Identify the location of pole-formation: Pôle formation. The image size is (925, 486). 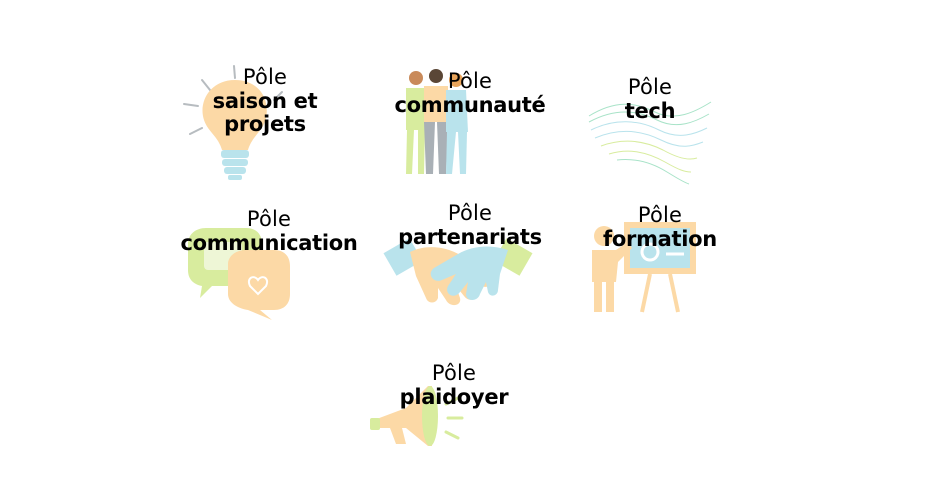
(660, 260).